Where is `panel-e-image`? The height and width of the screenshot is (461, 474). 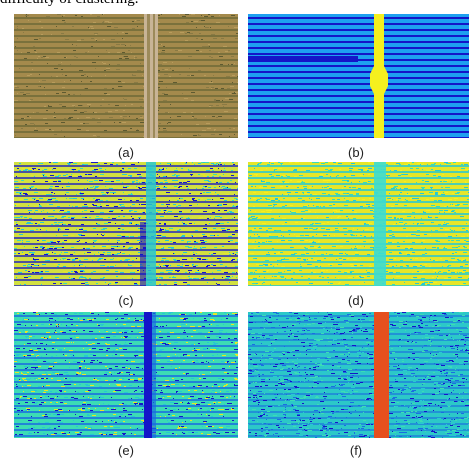
panel-e-image is located at coordinates (126, 375).